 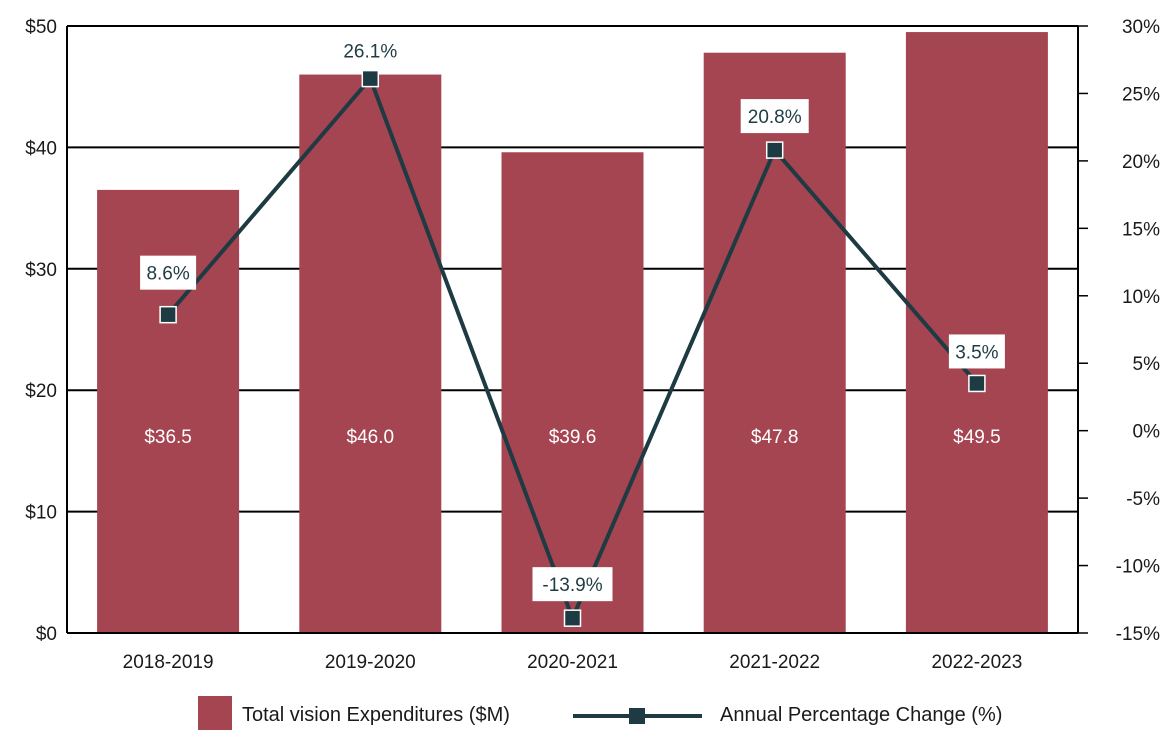 I want to click on bar-2020-2021, so click(x=572, y=393).